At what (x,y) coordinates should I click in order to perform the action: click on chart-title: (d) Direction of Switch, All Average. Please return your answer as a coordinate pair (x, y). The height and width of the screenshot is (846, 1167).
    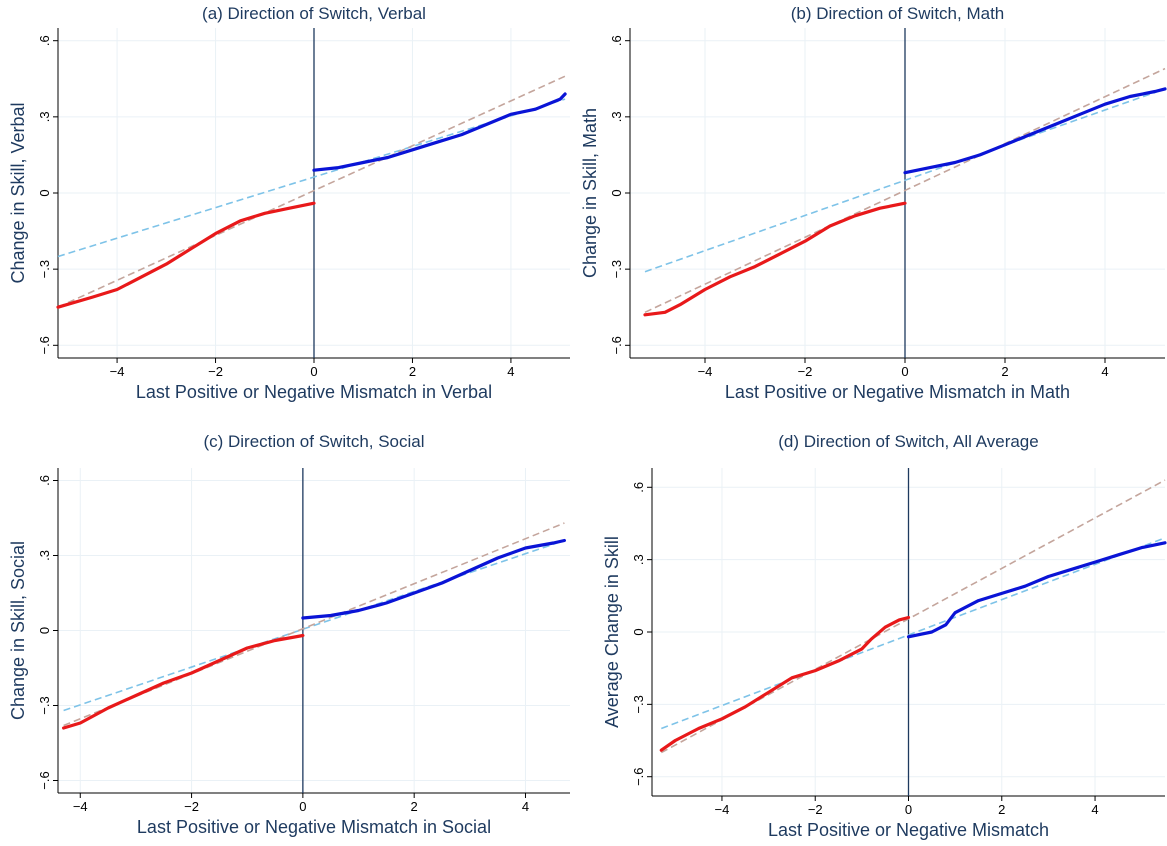
    Looking at the image, I should click on (908, 441).